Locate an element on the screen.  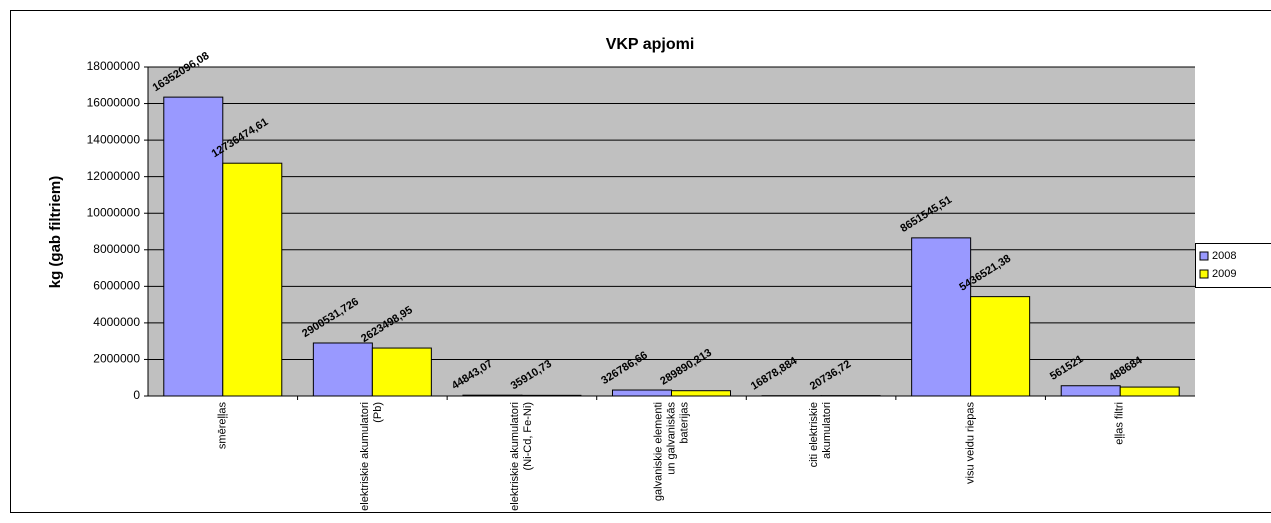
y-tick-label: 4000000 is located at coordinates (116, 322).